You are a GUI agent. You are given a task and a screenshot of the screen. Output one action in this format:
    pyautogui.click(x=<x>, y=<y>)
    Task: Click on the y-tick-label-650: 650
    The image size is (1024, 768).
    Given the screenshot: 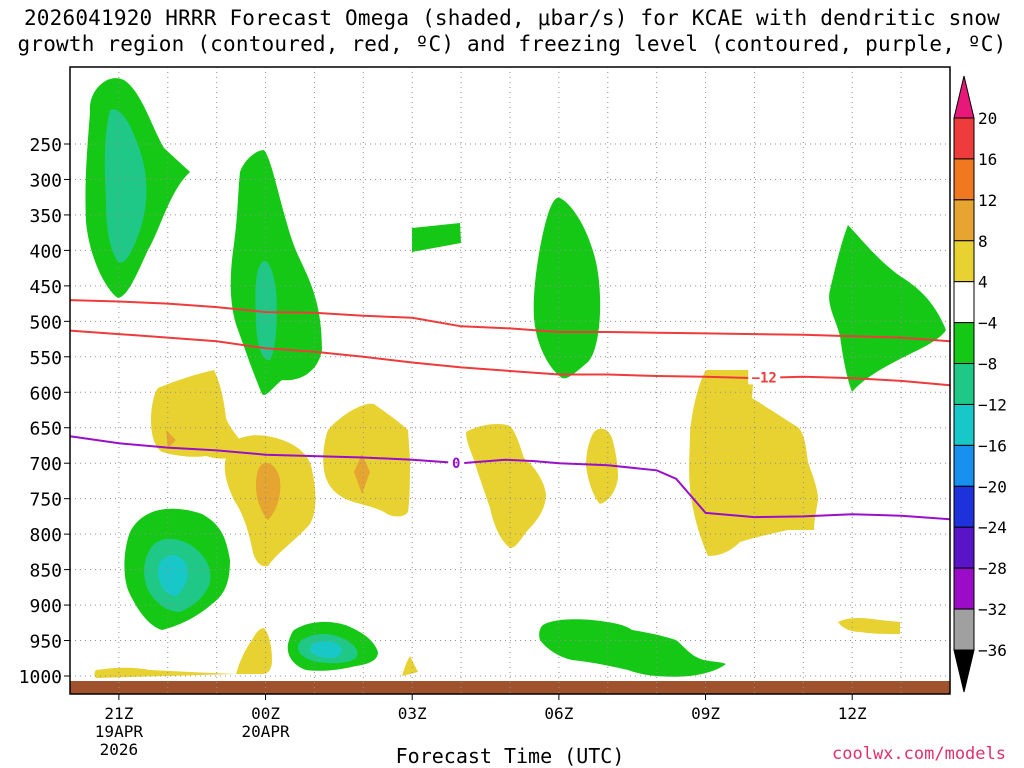 What is the action you would take?
    pyautogui.click(x=45, y=429)
    